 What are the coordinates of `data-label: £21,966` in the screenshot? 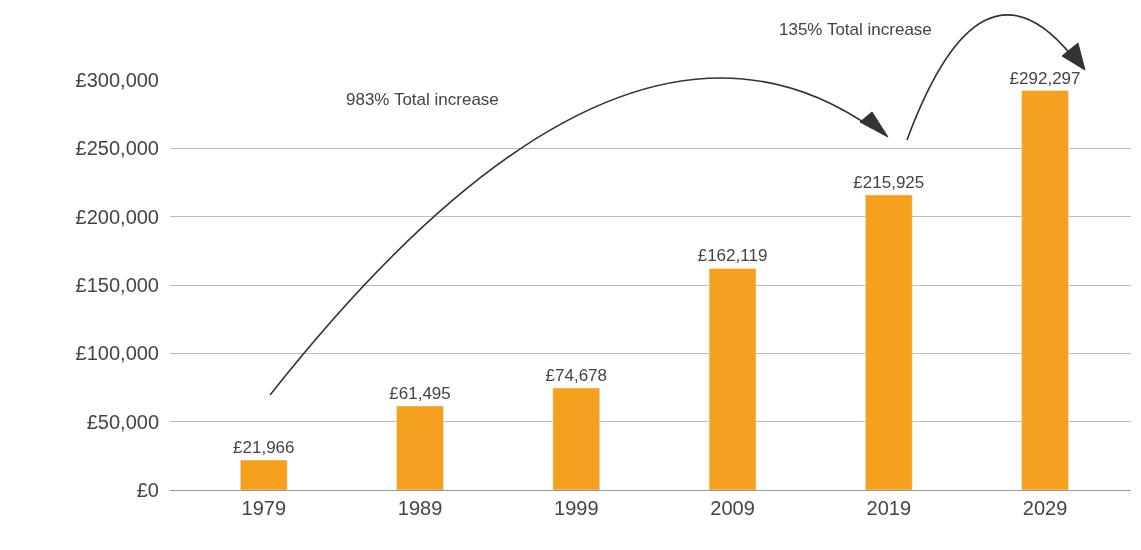 It's located at (264, 447).